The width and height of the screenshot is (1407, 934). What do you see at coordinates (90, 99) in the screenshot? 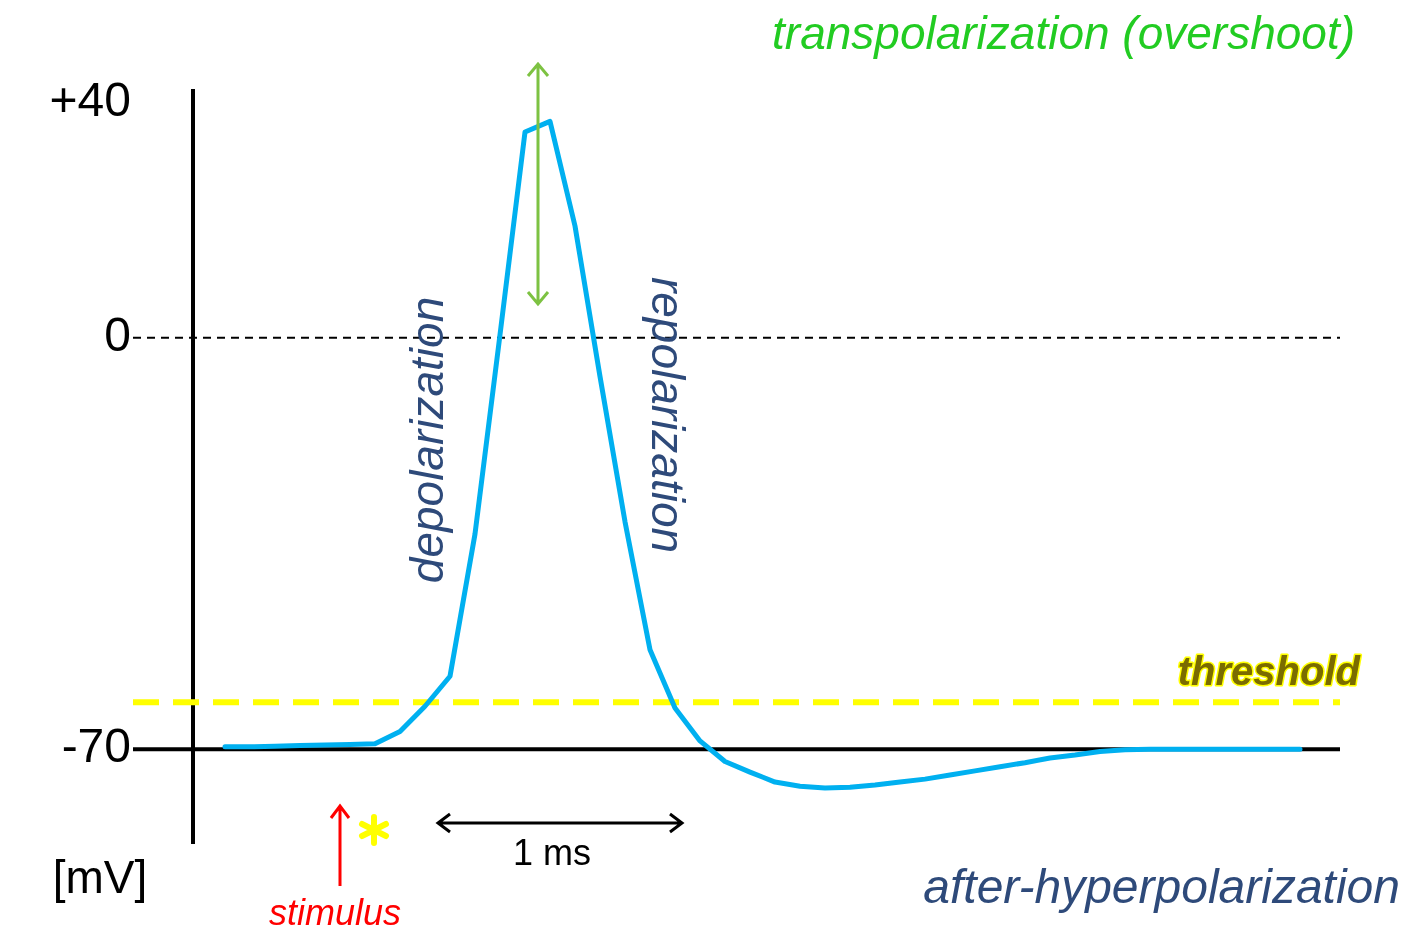
I see `y-tick-label: +40` at bounding box center [90, 99].